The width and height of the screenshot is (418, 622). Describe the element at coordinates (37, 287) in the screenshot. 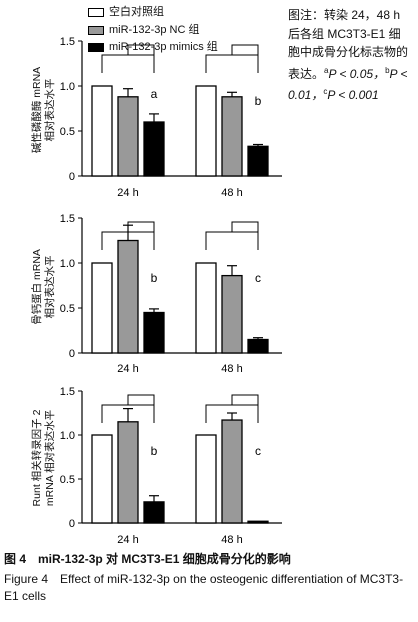

I see `panel-2-ylabel-line-1: 骨钙蛋白 mRNA` at that location.